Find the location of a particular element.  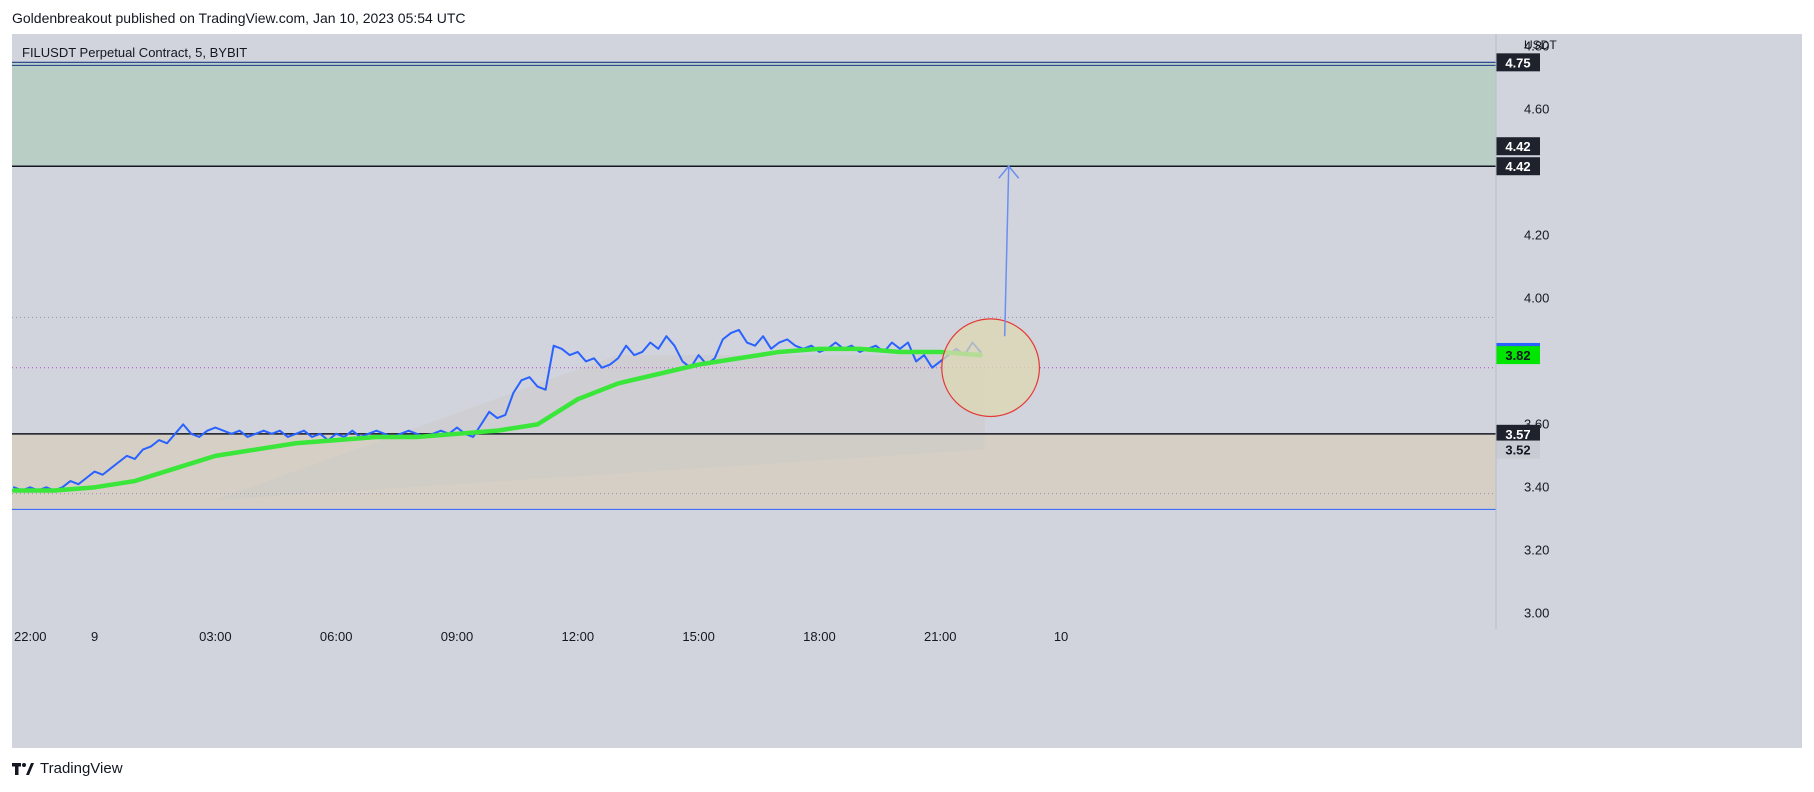

x-tick-label: 03:00 is located at coordinates (215, 636).